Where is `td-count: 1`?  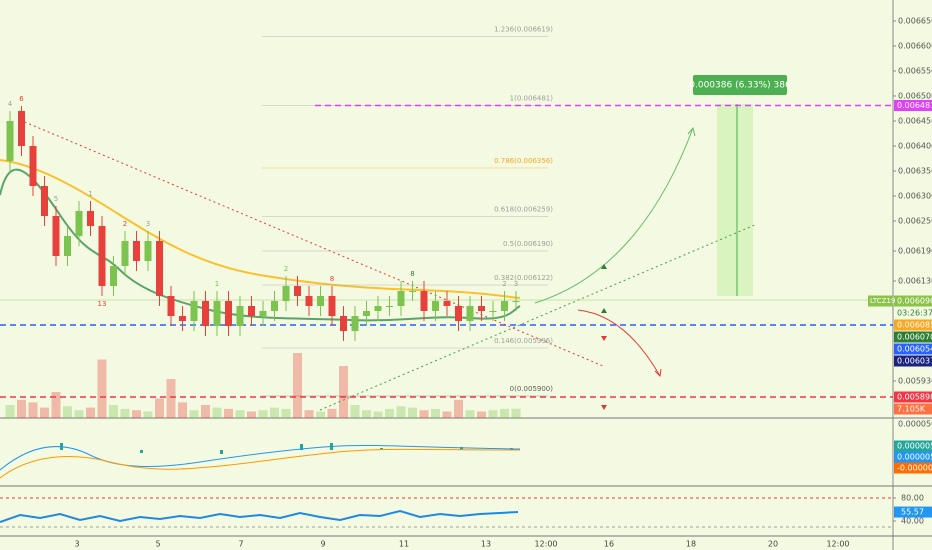 td-count: 1 is located at coordinates (90, 194).